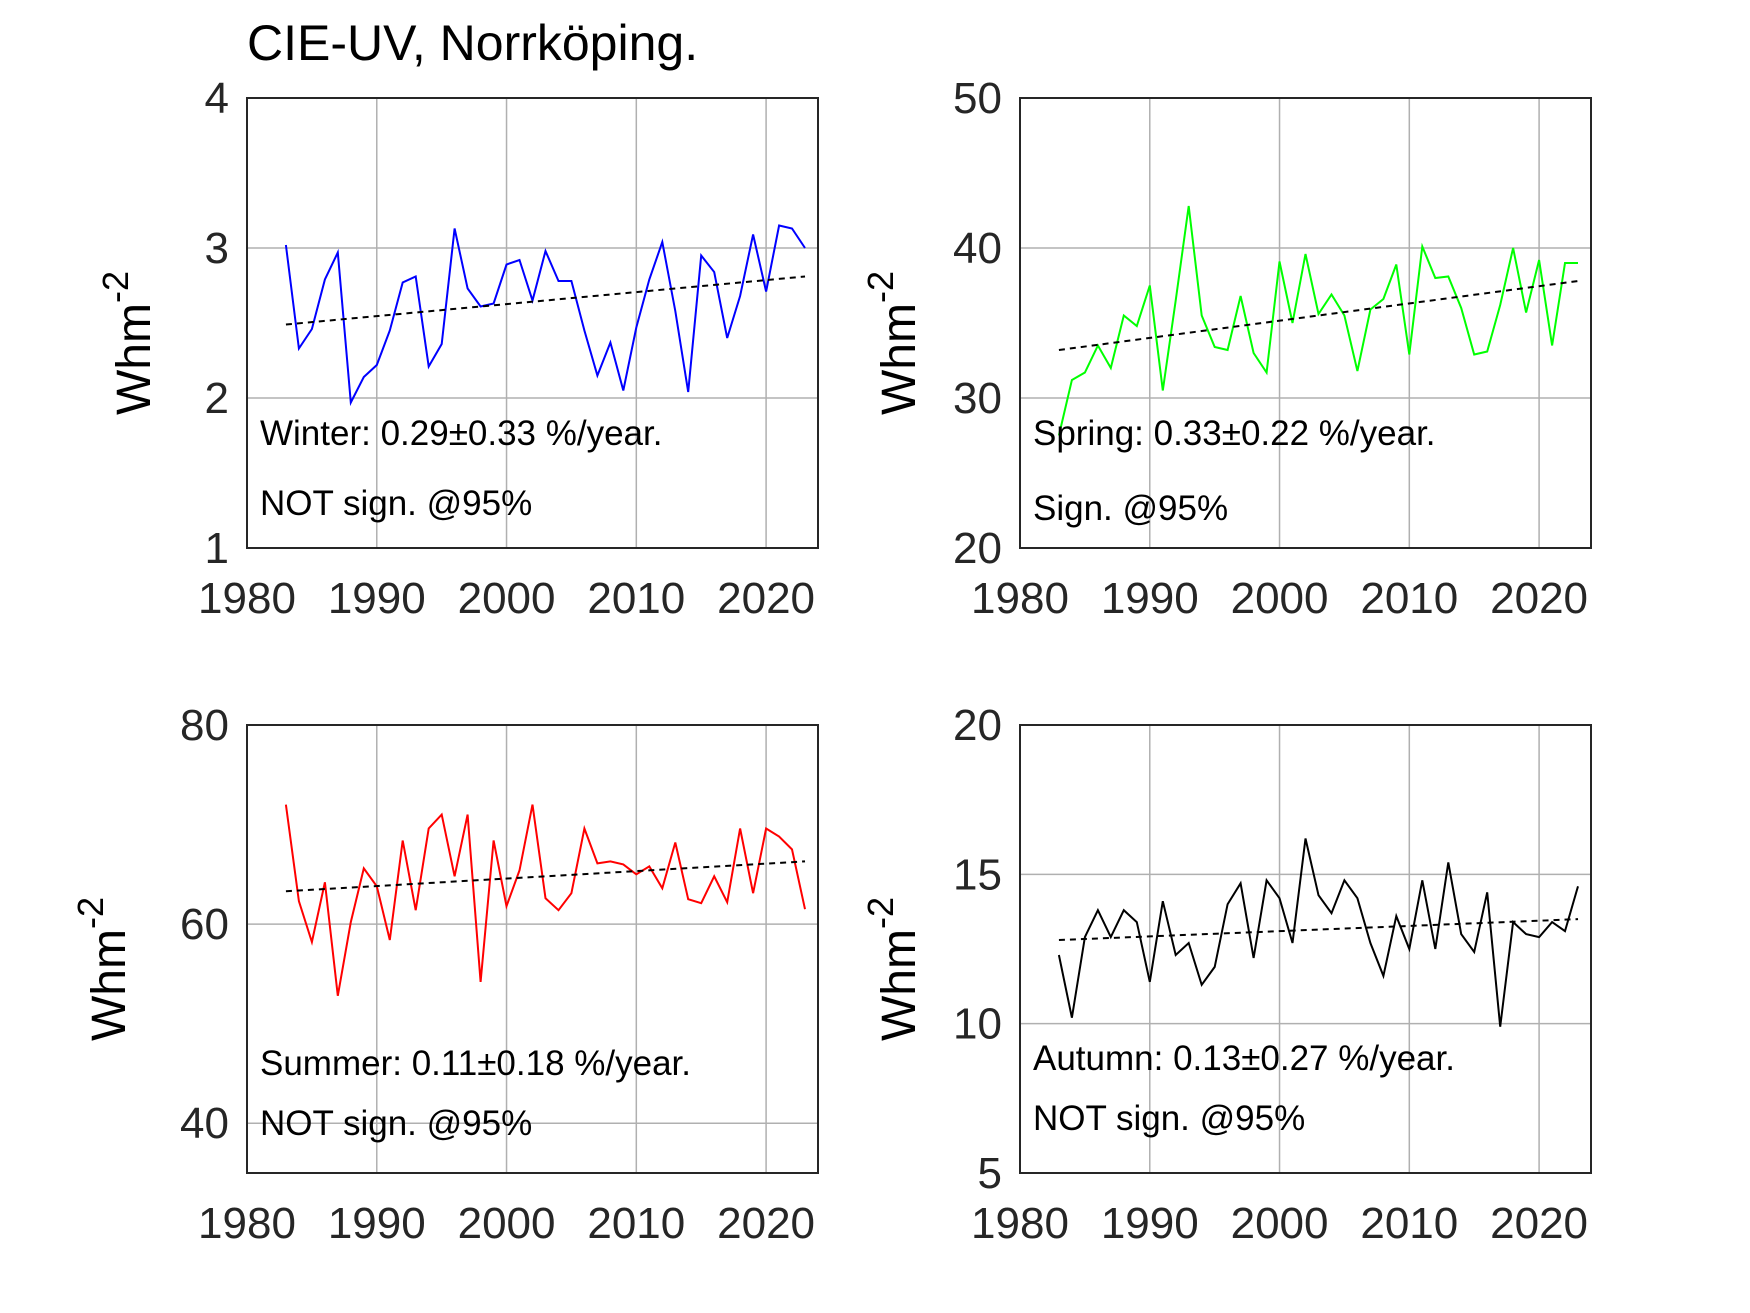 The height and width of the screenshot is (1313, 1750). I want to click on trend-annotation: Winter: 0.29±0.33 %/year., so click(461, 433).